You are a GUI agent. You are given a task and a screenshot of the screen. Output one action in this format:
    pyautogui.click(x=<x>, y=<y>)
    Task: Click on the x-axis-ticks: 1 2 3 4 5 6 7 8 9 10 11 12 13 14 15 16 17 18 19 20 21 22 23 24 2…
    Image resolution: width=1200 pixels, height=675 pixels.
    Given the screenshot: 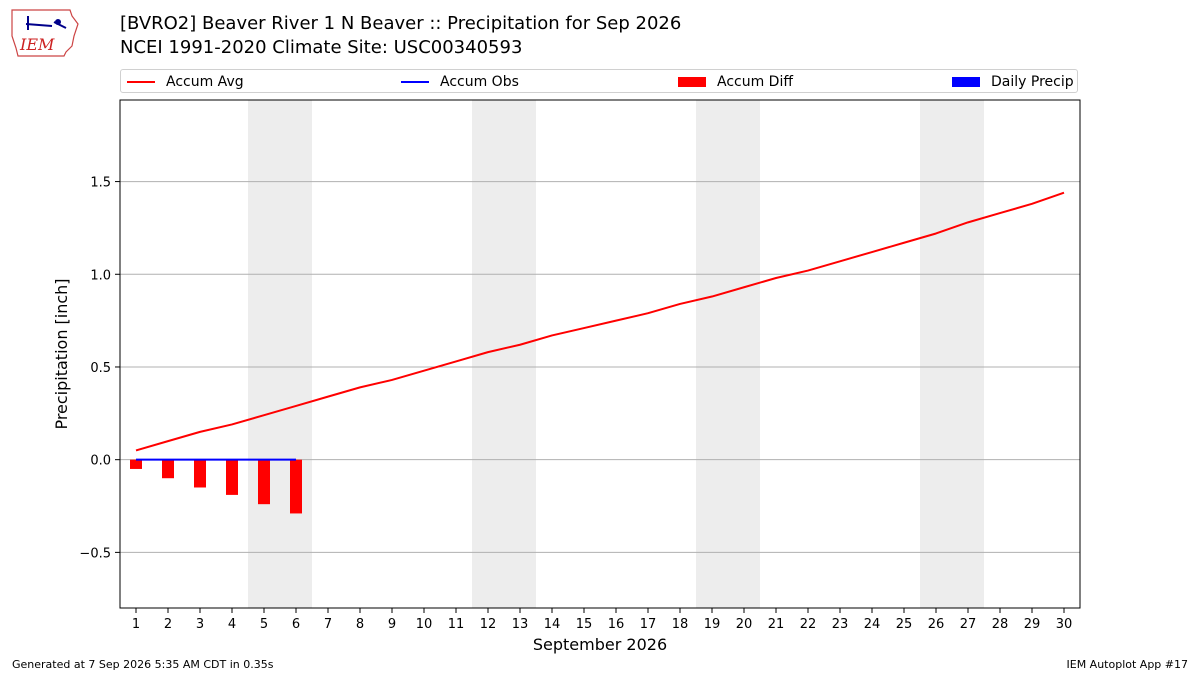 What is the action you would take?
    pyautogui.click(x=602, y=620)
    